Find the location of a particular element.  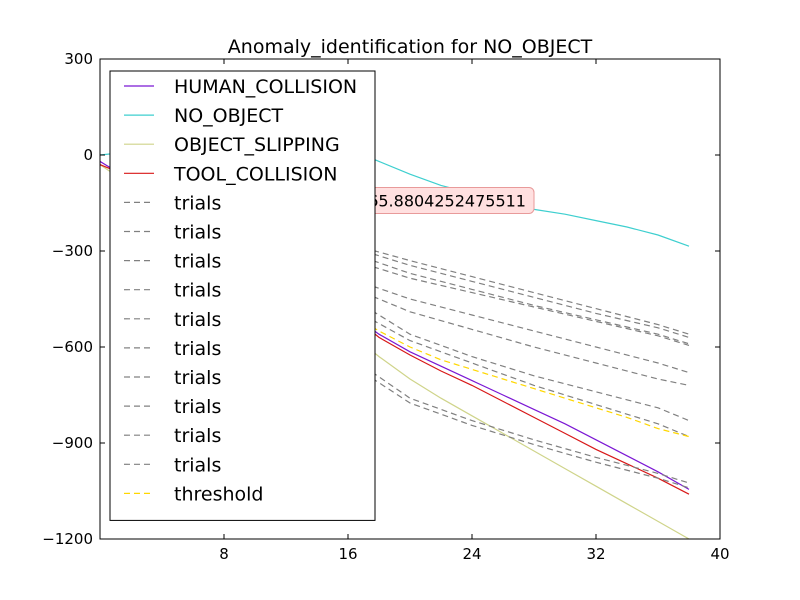

legend-label: threshold is located at coordinates (218, 494).